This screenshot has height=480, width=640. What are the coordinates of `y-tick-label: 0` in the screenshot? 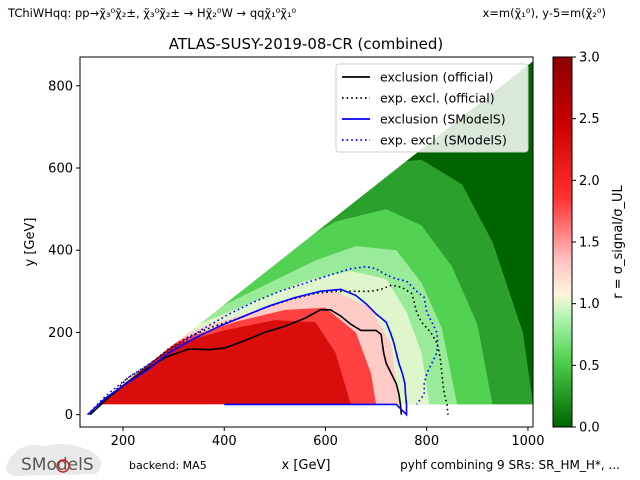 It's located at (69, 415).